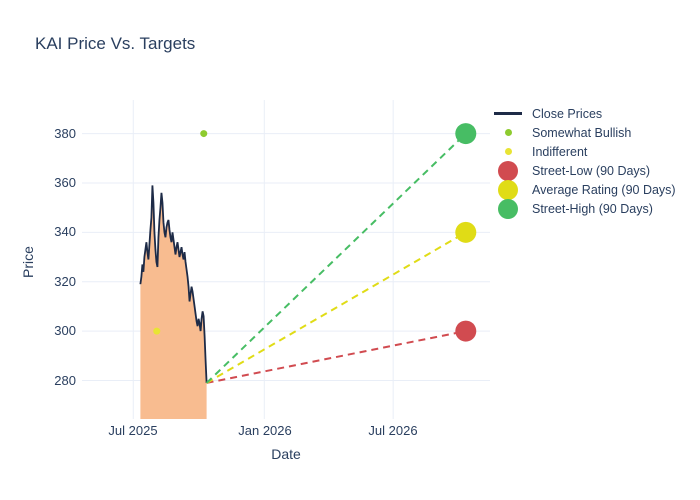  What do you see at coordinates (604, 189) in the screenshot?
I see `legend-label: Average Rating (90 Days)` at bounding box center [604, 189].